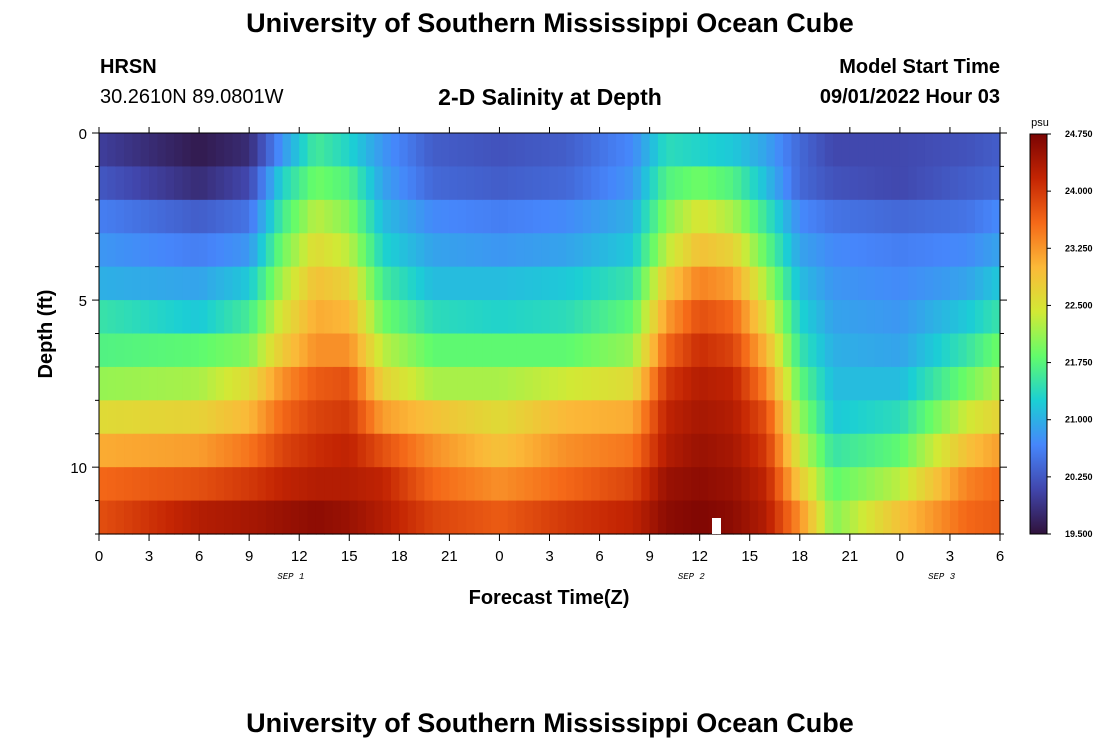 The height and width of the screenshot is (750, 1100). What do you see at coordinates (716, 526) in the screenshot?
I see `data-gap-marker` at bounding box center [716, 526].